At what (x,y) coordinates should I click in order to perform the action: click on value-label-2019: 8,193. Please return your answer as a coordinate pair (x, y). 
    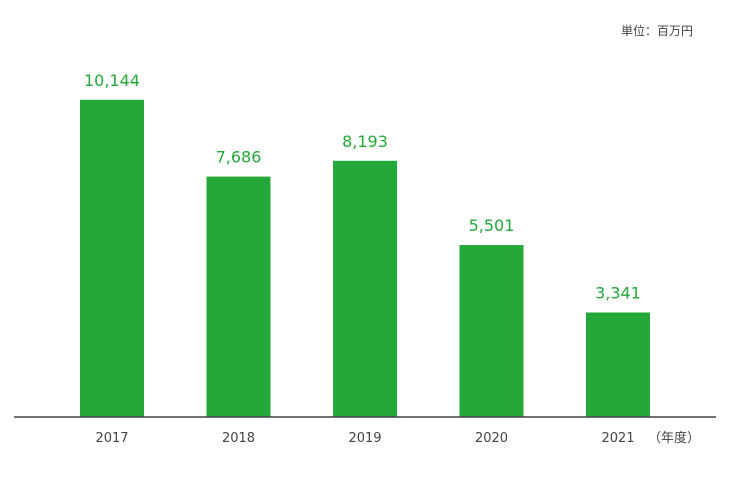
    Looking at the image, I should click on (365, 141).